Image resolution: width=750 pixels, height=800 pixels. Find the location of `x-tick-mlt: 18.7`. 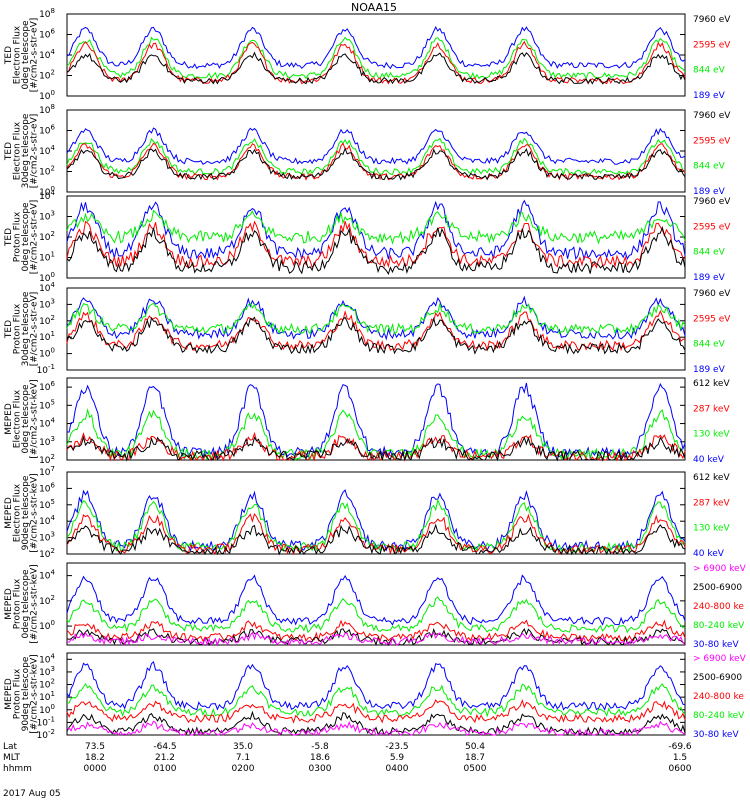

x-tick-mlt: 18.7 is located at coordinates (475, 758).